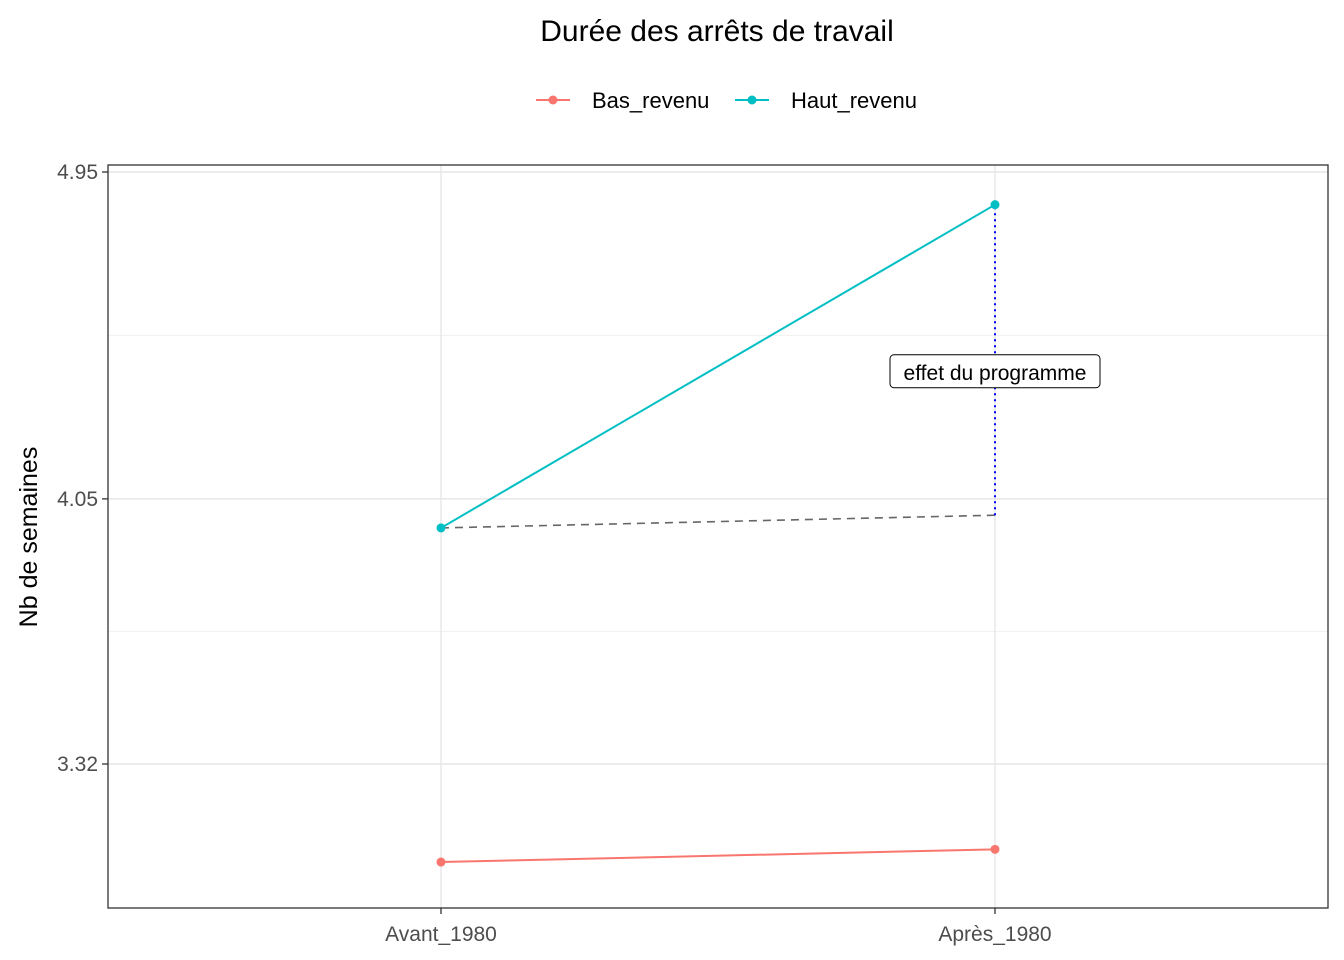 The image size is (1344, 960). Describe the element at coordinates (718, 856) in the screenshot. I see `series-line-bas-revenu` at that location.